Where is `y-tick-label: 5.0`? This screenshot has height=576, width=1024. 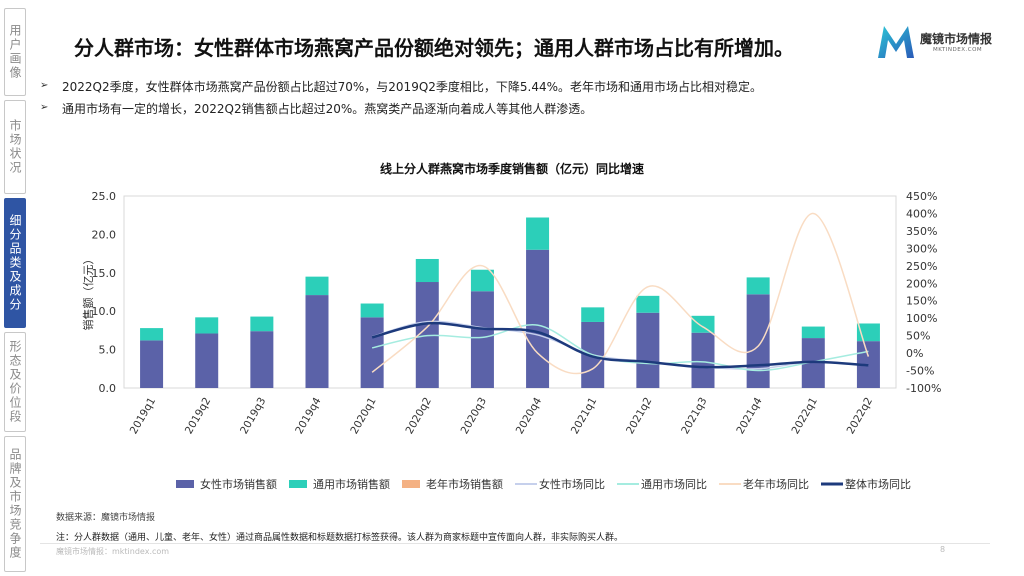
y-tick-label: 5.0 is located at coordinates (108, 350).